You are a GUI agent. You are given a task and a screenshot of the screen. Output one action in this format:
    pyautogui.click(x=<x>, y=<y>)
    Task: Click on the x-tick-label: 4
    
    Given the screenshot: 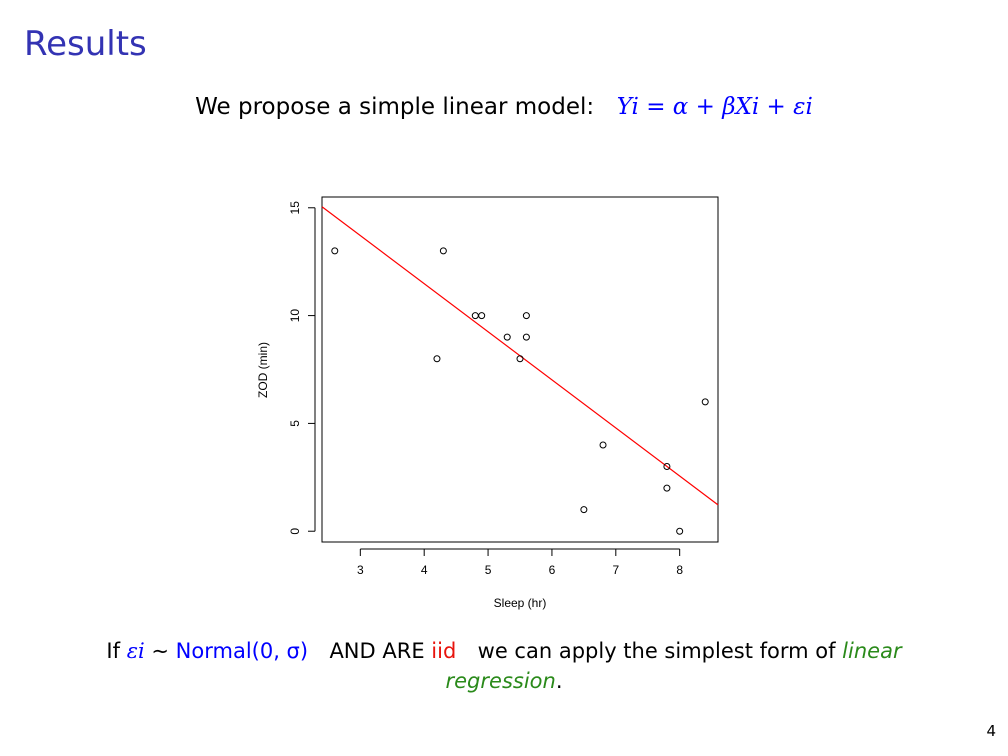 What is the action you would take?
    pyautogui.click(x=424, y=570)
    